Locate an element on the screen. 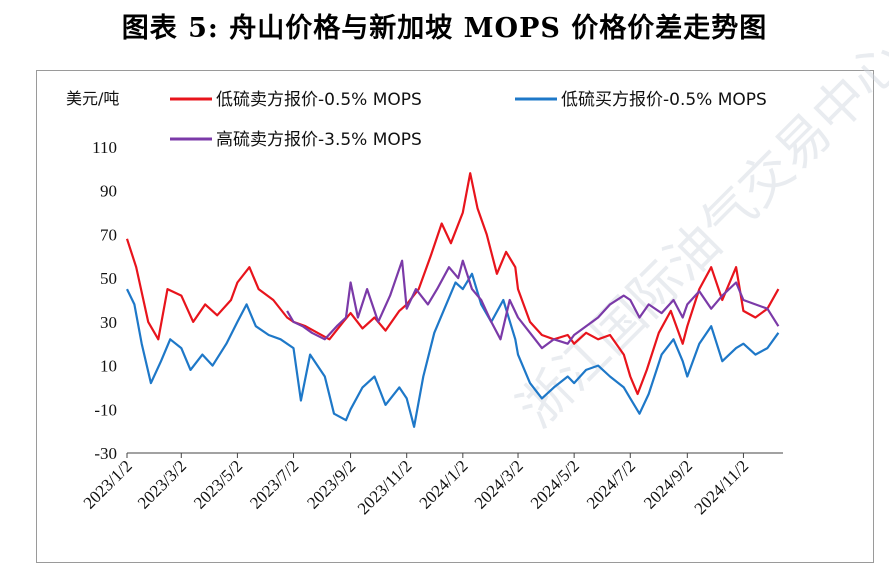 The image size is (889, 585). y-tick-label: 50 is located at coordinates (108, 278).